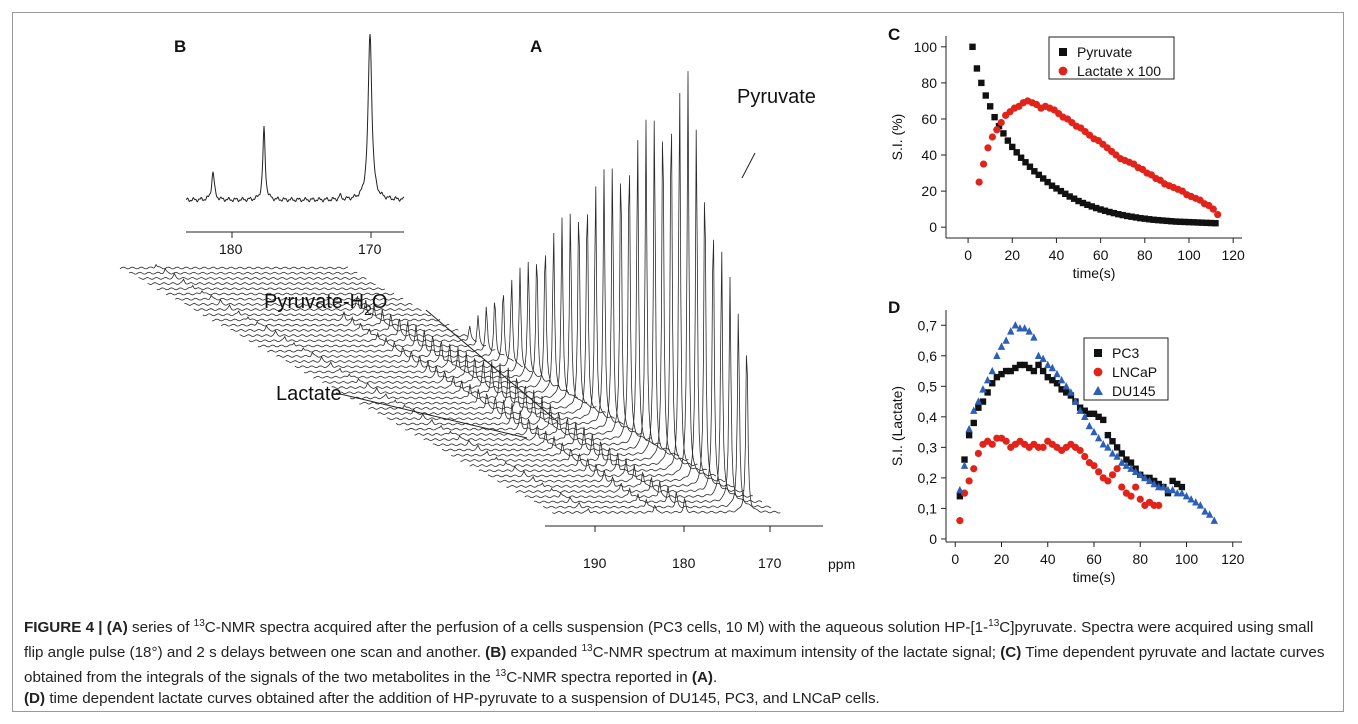 The image size is (1358, 724). What do you see at coordinates (1125, 353) in the screenshot?
I see `legend-label: PC3` at bounding box center [1125, 353].